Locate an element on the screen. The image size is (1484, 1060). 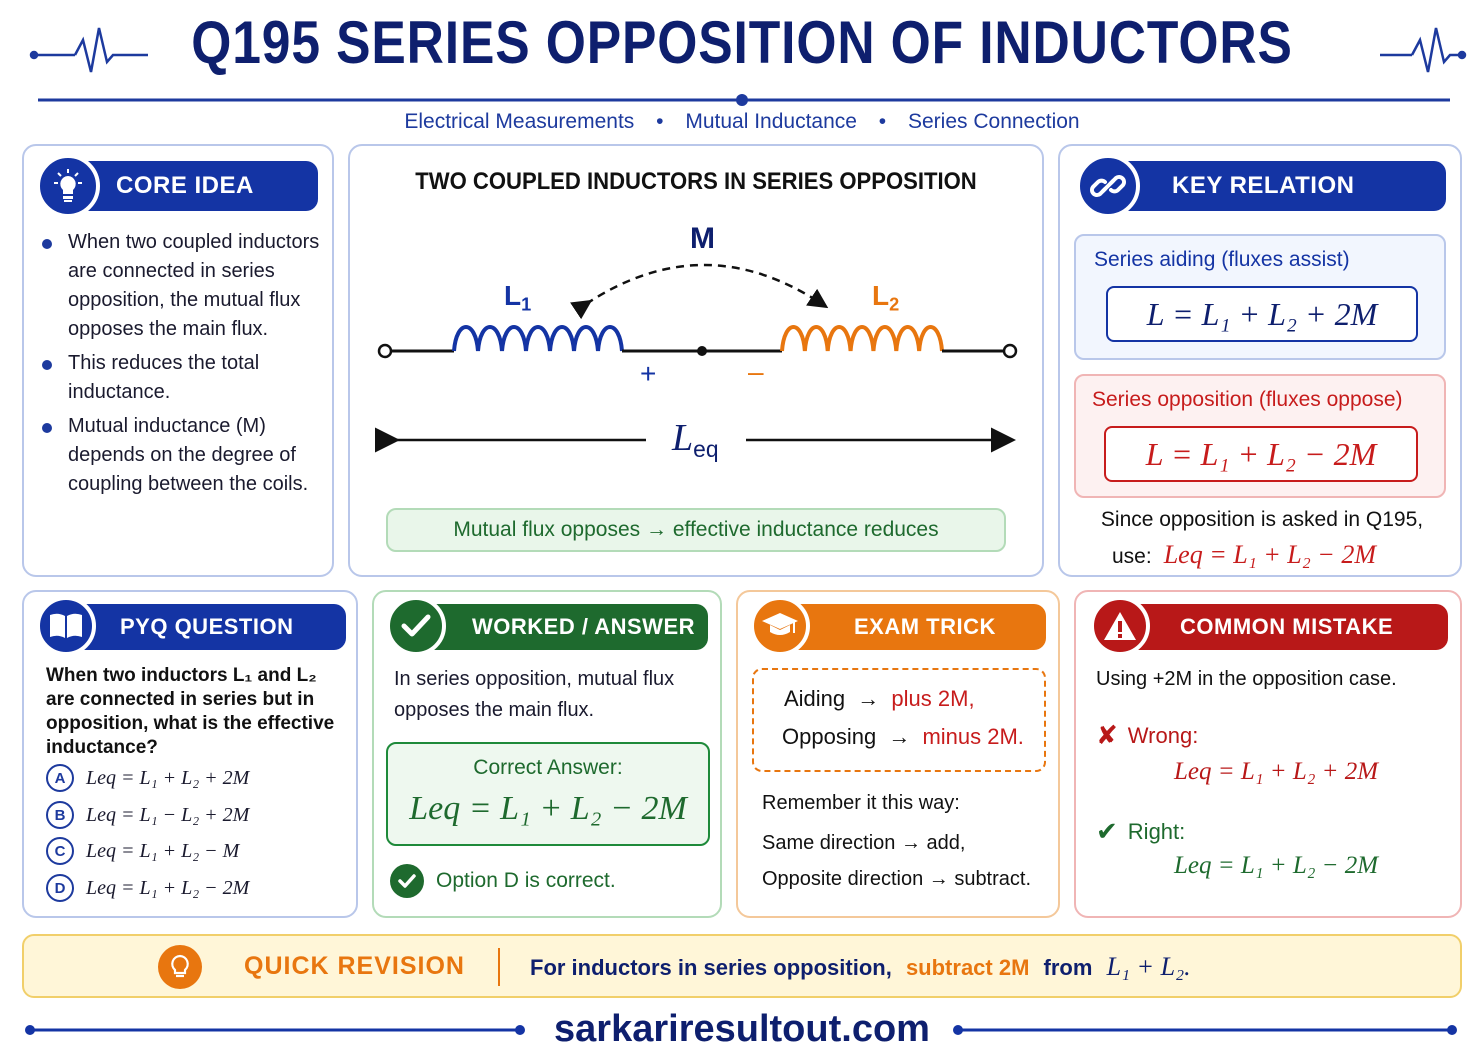
heartbeat-right-icon is located at coordinates (1423, 50).